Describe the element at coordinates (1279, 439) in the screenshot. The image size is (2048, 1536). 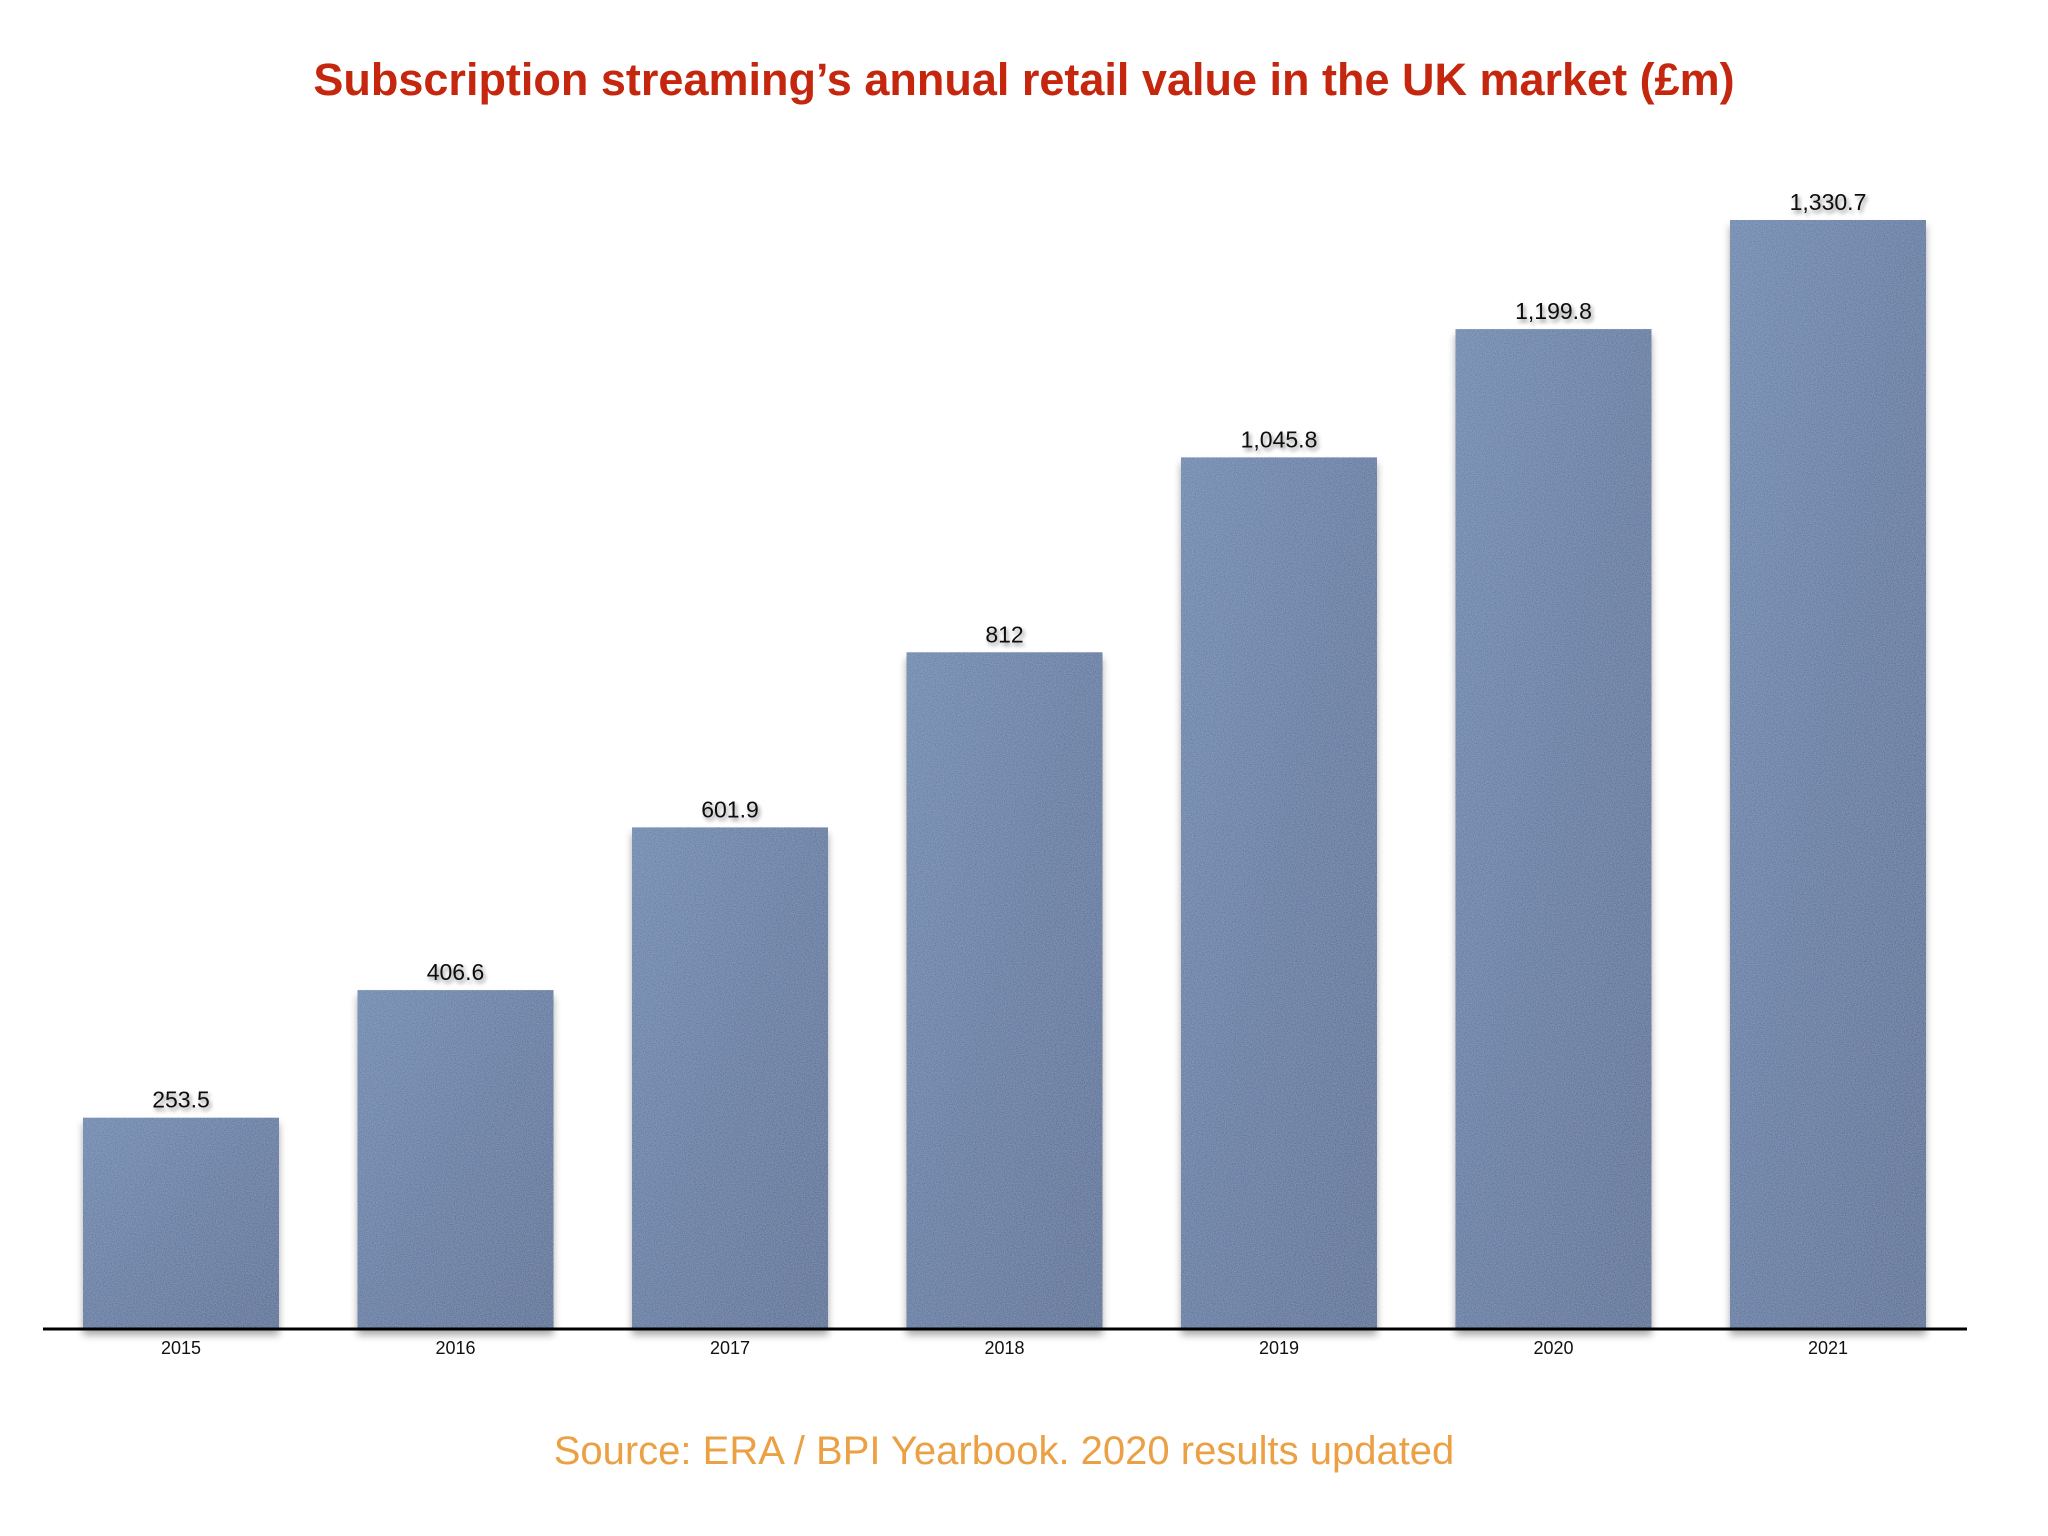
I see `value-label-2019: 1,045.8` at that location.